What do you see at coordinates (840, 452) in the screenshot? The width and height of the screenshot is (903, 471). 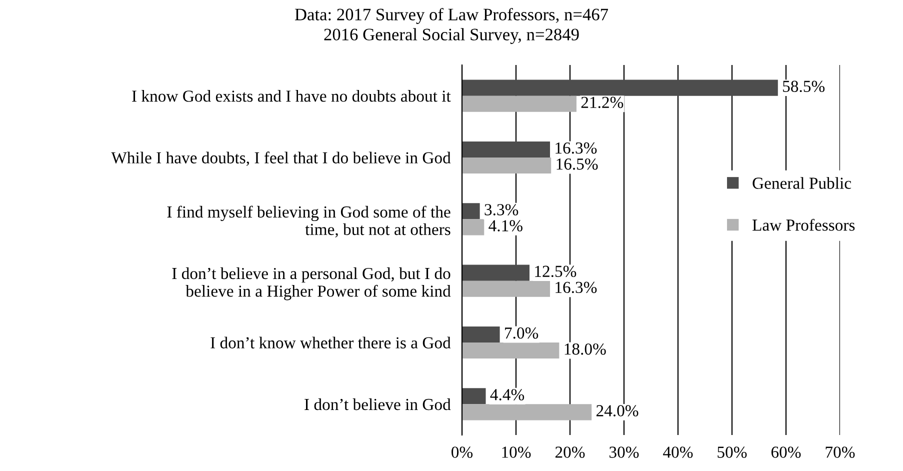 I see `x-tick-label: 70%` at bounding box center [840, 452].